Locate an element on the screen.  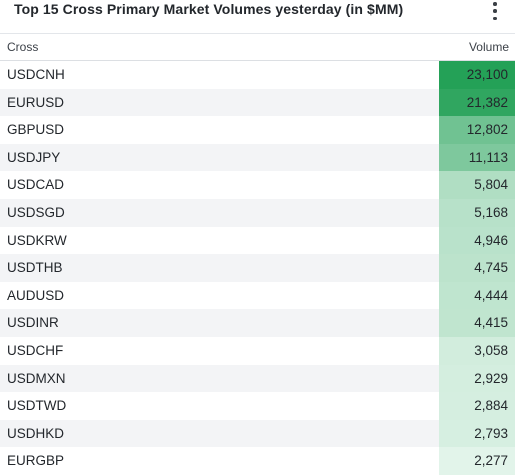
table-row: USDINR 4,415 is located at coordinates (257, 323).